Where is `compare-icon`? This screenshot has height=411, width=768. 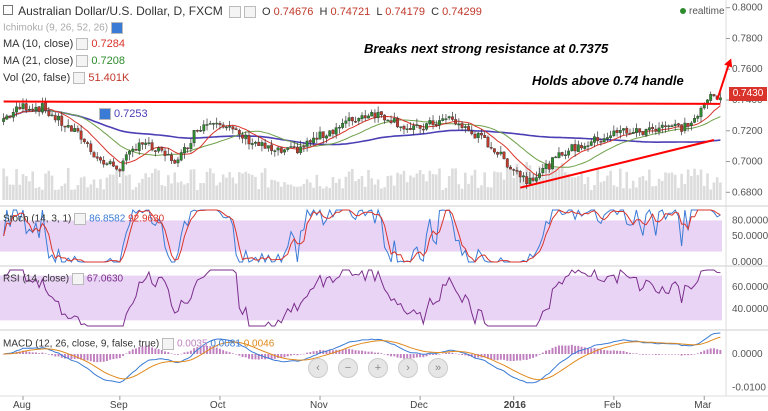
compare-icon is located at coordinates (249, 12).